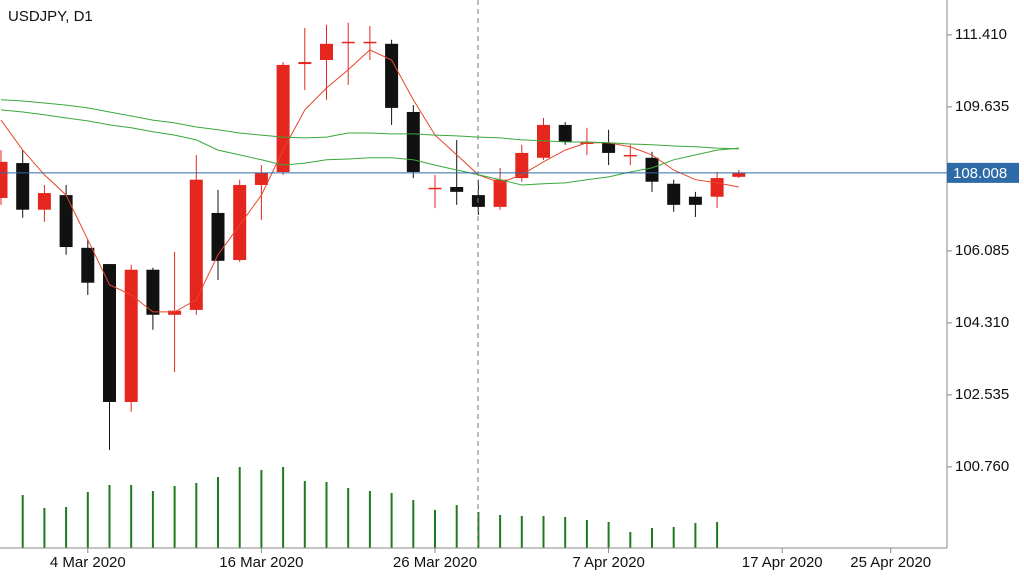 This screenshot has width=1024, height=577. What do you see at coordinates (261, 562) in the screenshot?
I see `x-tick-label: 16 Mar 2020` at bounding box center [261, 562].